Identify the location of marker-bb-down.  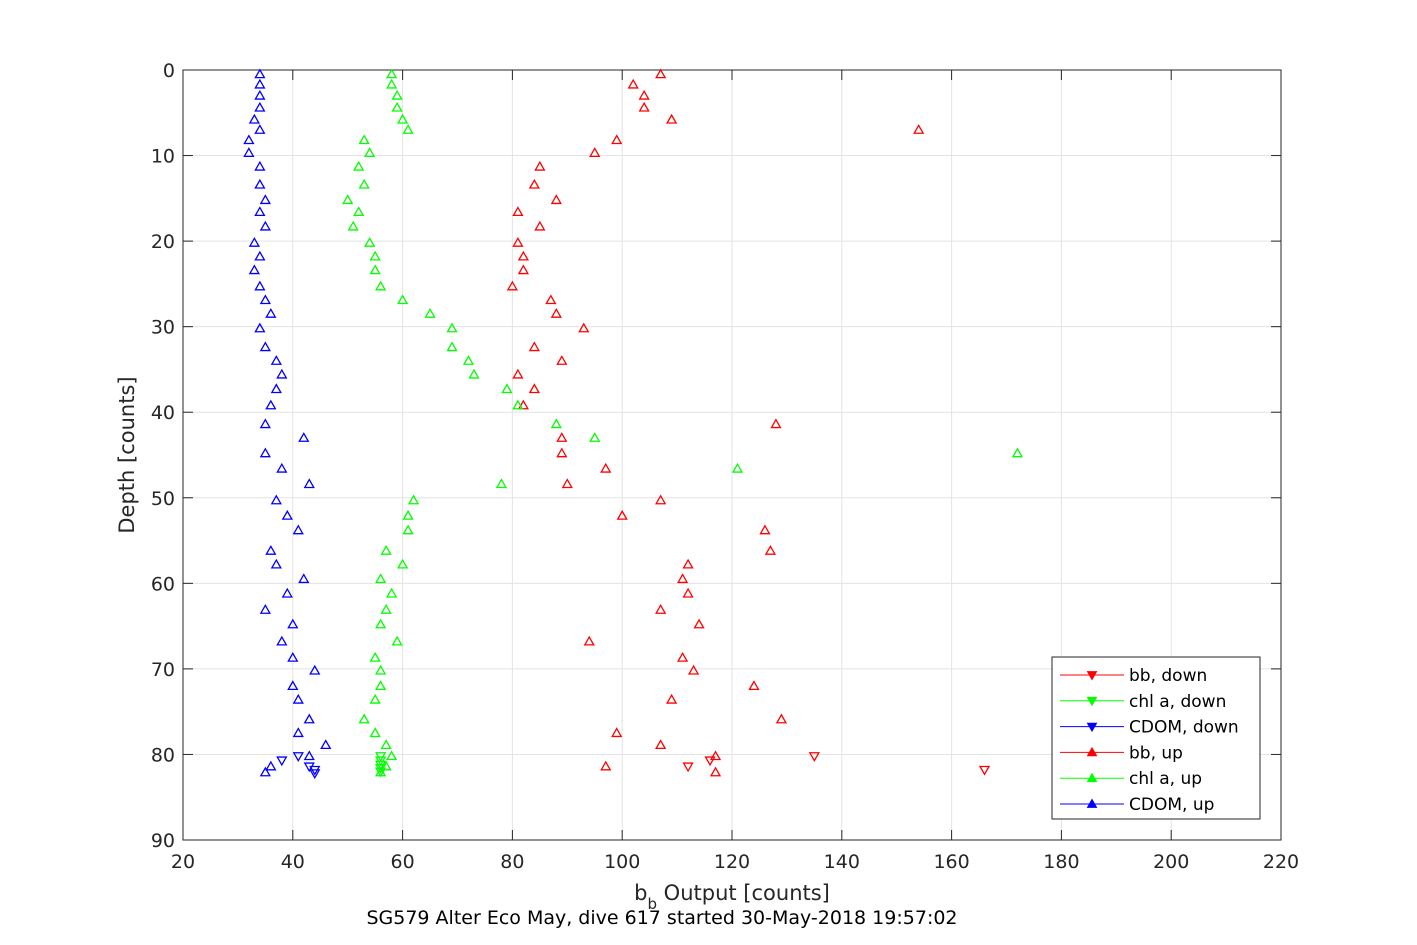
(688, 767).